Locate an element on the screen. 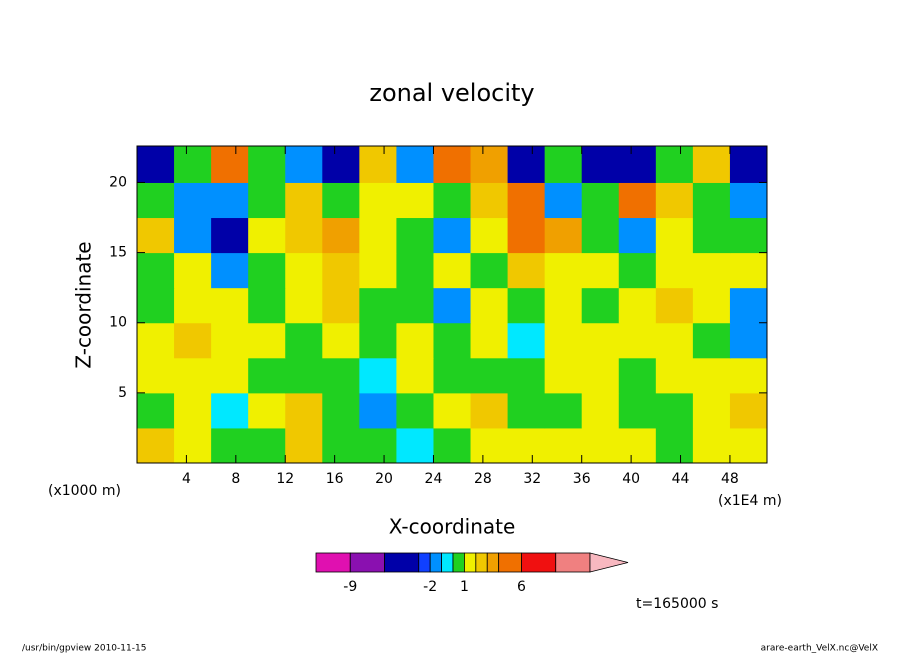 This screenshot has height=654, width=904. y-tick-label: 15 is located at coordinates (118, 253).